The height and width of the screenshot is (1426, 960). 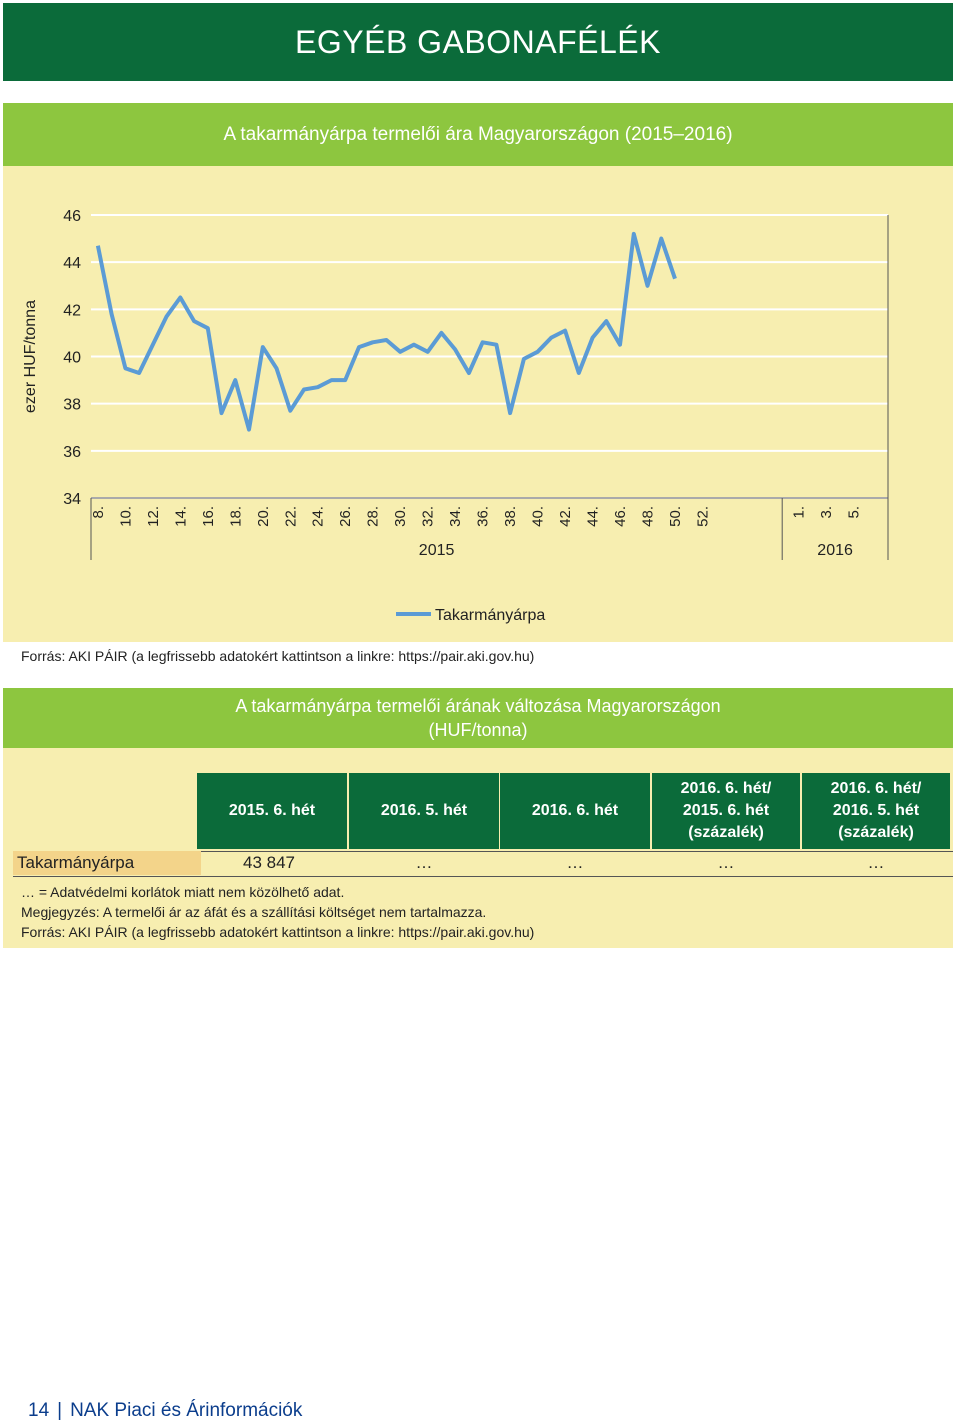 What do you see at coordinates (153, 516) in the screenshot?
I see `x-tick-label: 12.` at bounding box center [153, 516].